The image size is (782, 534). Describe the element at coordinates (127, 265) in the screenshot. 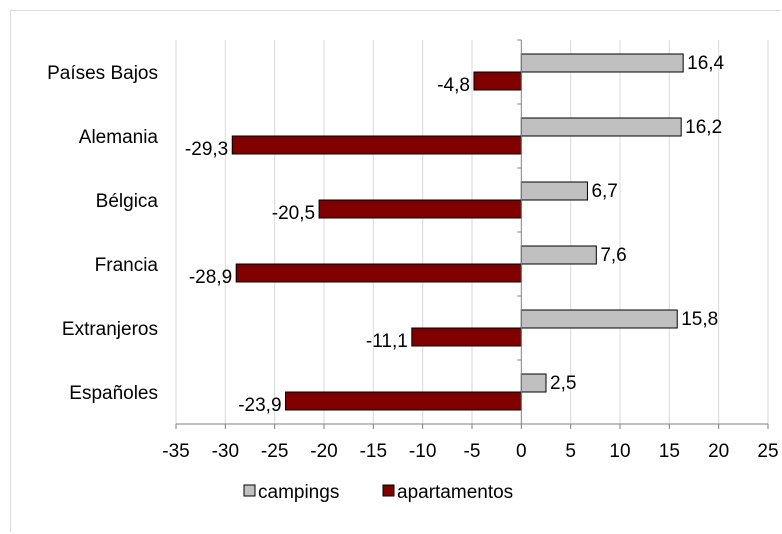

I see `category-label: Francia` at that location.